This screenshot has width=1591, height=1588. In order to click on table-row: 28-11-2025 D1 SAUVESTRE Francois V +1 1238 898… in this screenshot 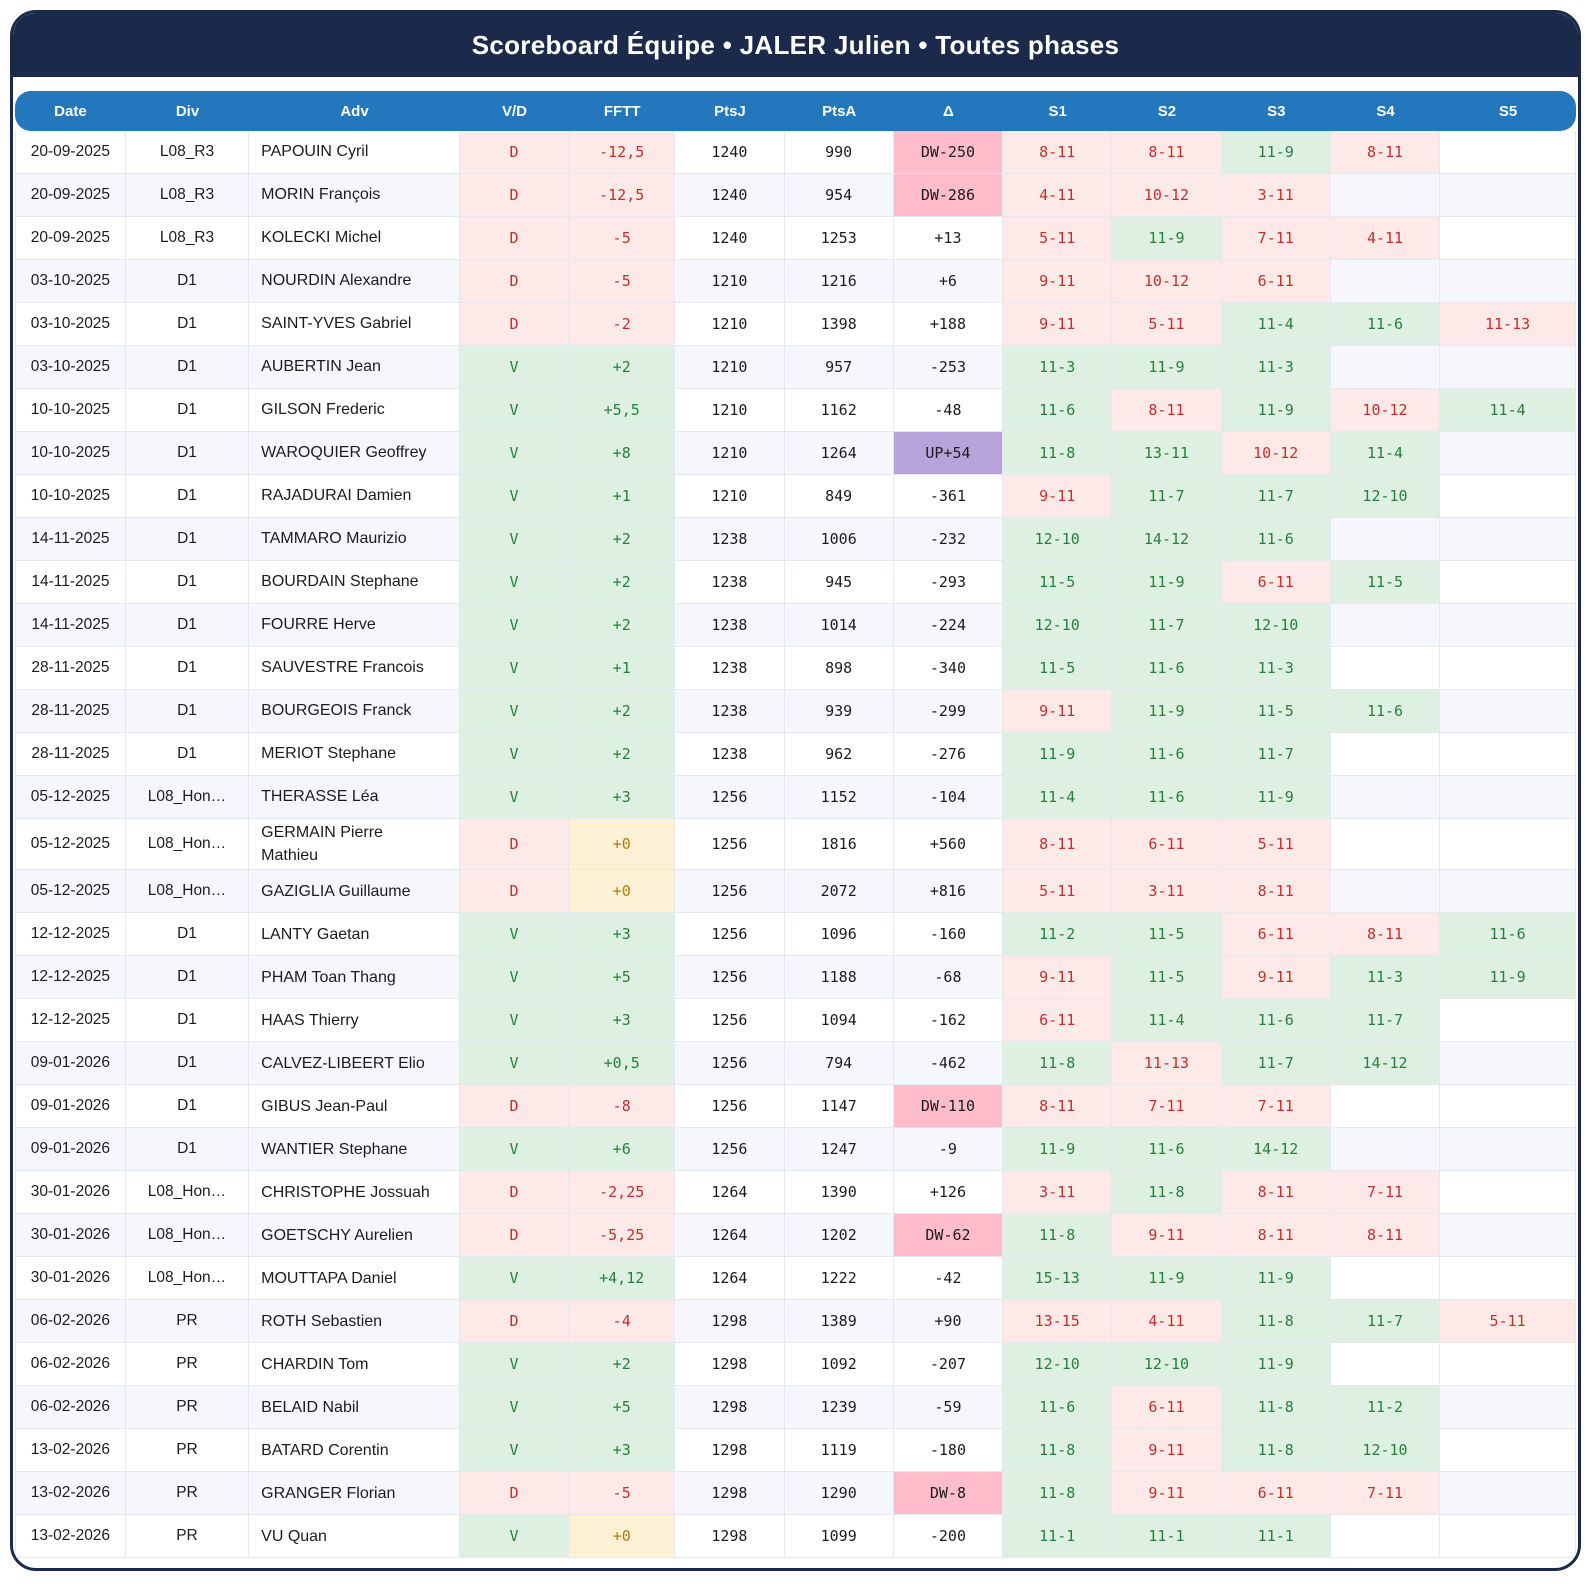, I will do `click(795, 668)`.